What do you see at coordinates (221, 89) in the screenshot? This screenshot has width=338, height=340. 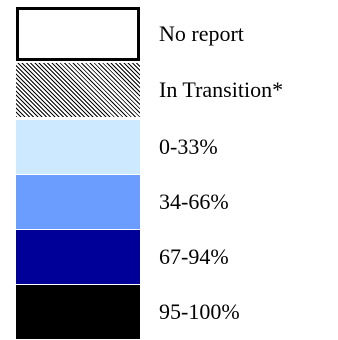 I see `legend-label-in-transition: In Transition*` at bounding box center [221, 89].